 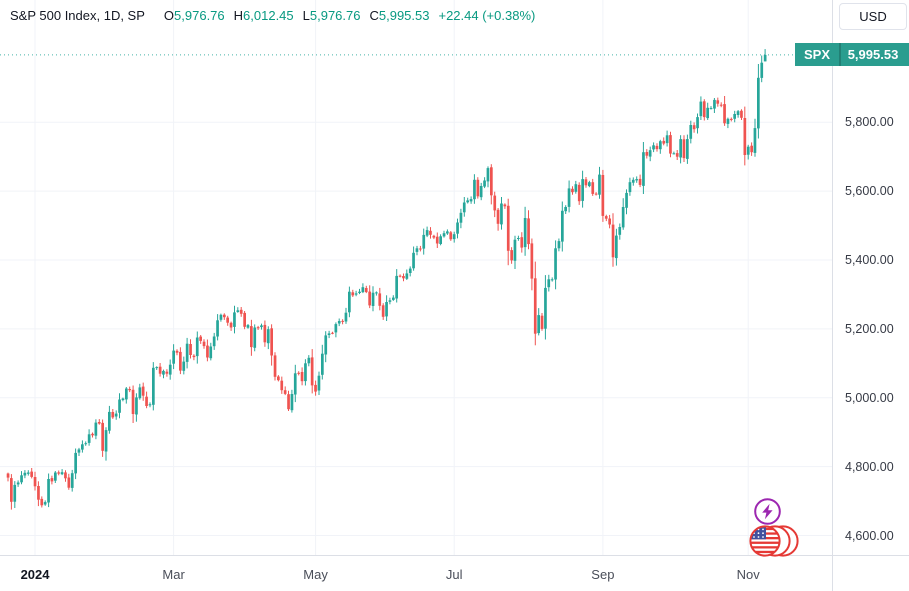 What do you see at coordinates (173, 574) in the screenshot?
I see `time-tick-label: Mar` at bounding box center [173, 574].